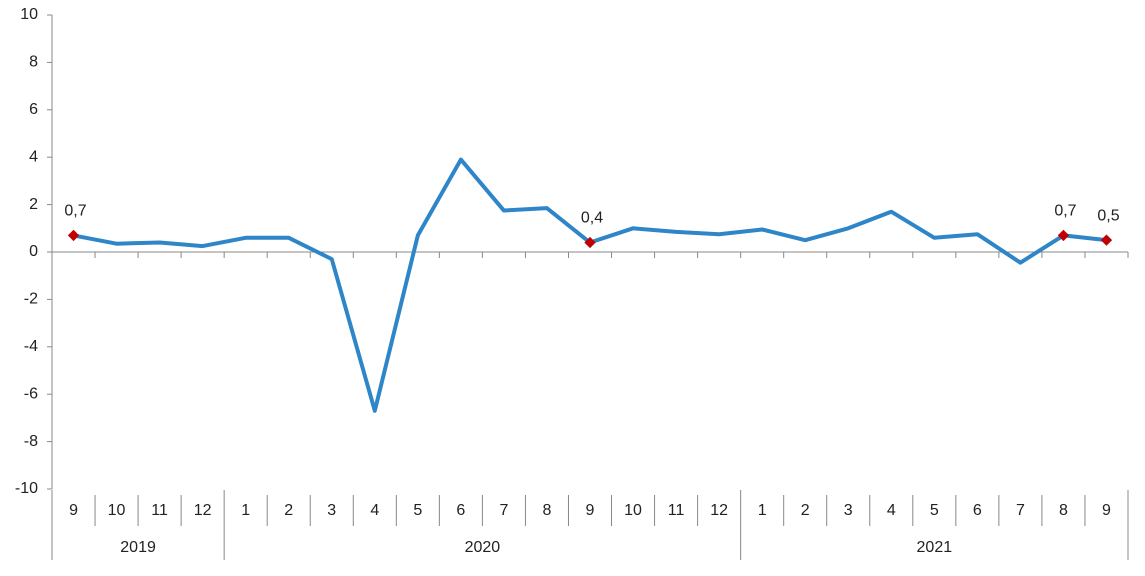 The image size is (1145, 576). What do you see at coordinates (592, 218) in the screenshot?
I see `data-label: 0,4` at bounding box center [592, 218].